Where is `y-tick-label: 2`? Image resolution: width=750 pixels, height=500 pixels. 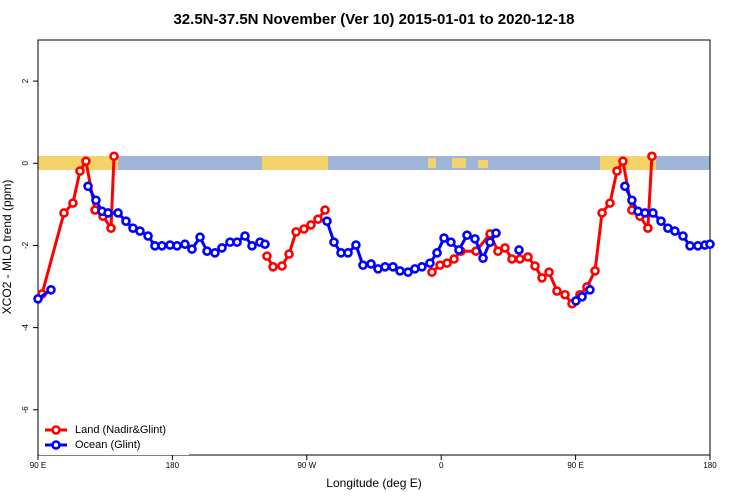 y-tick-label: 2 is located at coordinates (25, 80).